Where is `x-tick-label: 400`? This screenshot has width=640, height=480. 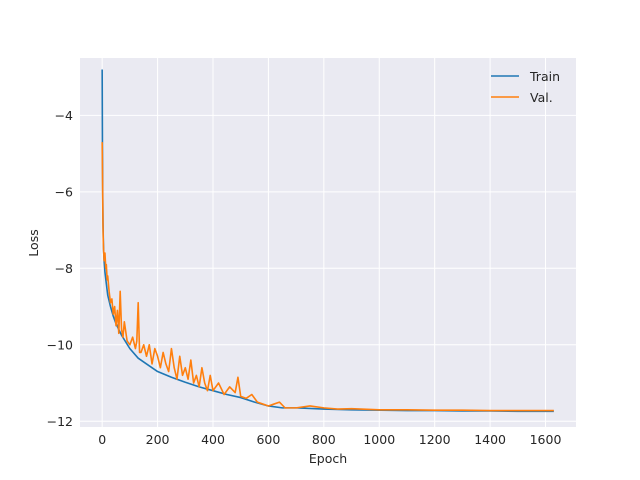 x-tick-label: 400 is located at coordinates (213, 439).